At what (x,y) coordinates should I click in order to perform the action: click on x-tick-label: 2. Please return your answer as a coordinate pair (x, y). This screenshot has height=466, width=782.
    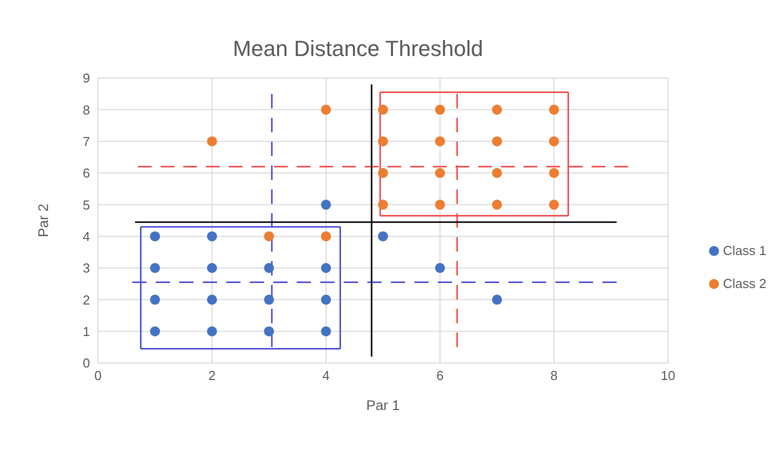
    Looking at the image, I should click on (212, 376).